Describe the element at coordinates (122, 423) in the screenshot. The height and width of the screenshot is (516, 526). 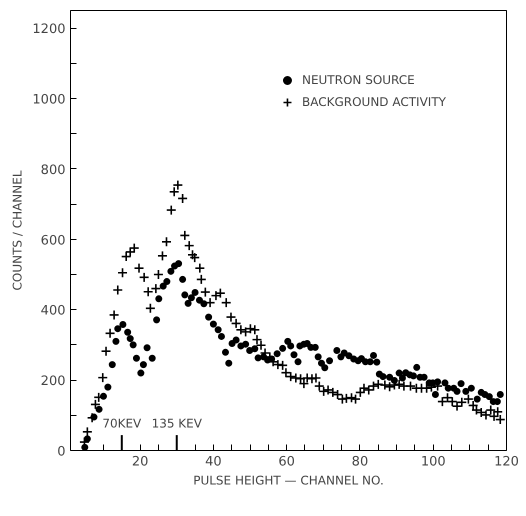
I see `ref-line-label: 70KEV` at that location.